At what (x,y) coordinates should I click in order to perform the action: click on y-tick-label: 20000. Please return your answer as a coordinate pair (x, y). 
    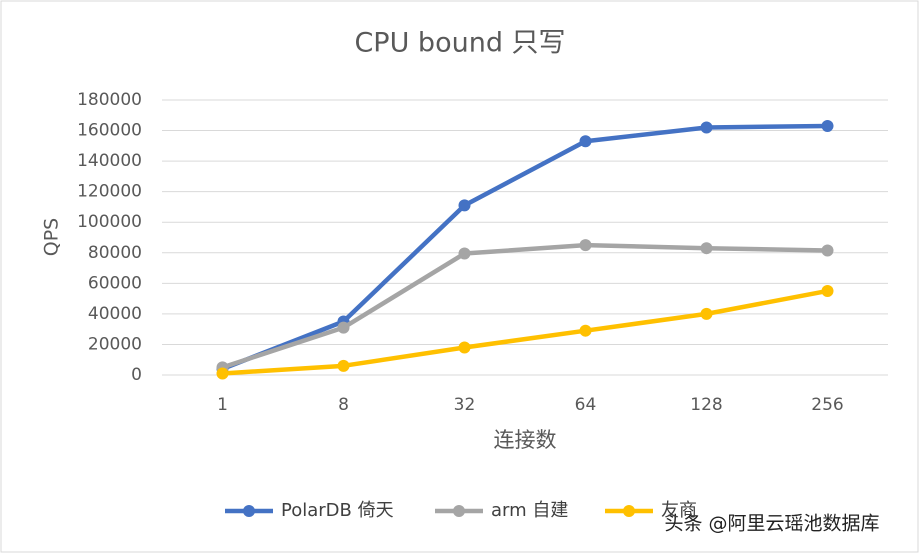
    Looking at the image, I should click on (115, 344).